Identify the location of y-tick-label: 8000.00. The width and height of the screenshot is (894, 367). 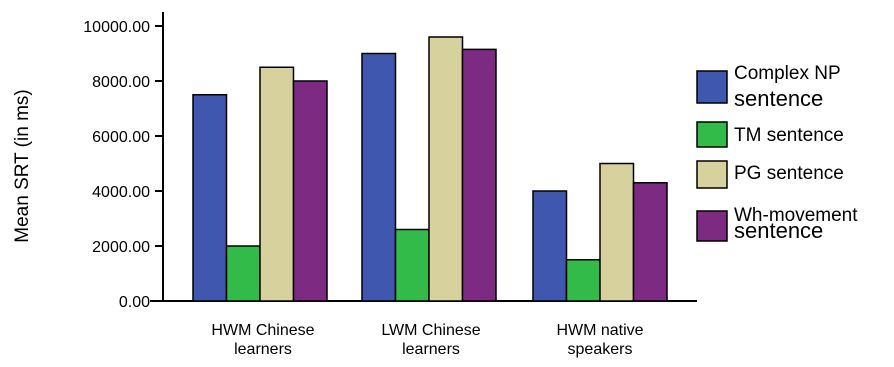
(121, 82).